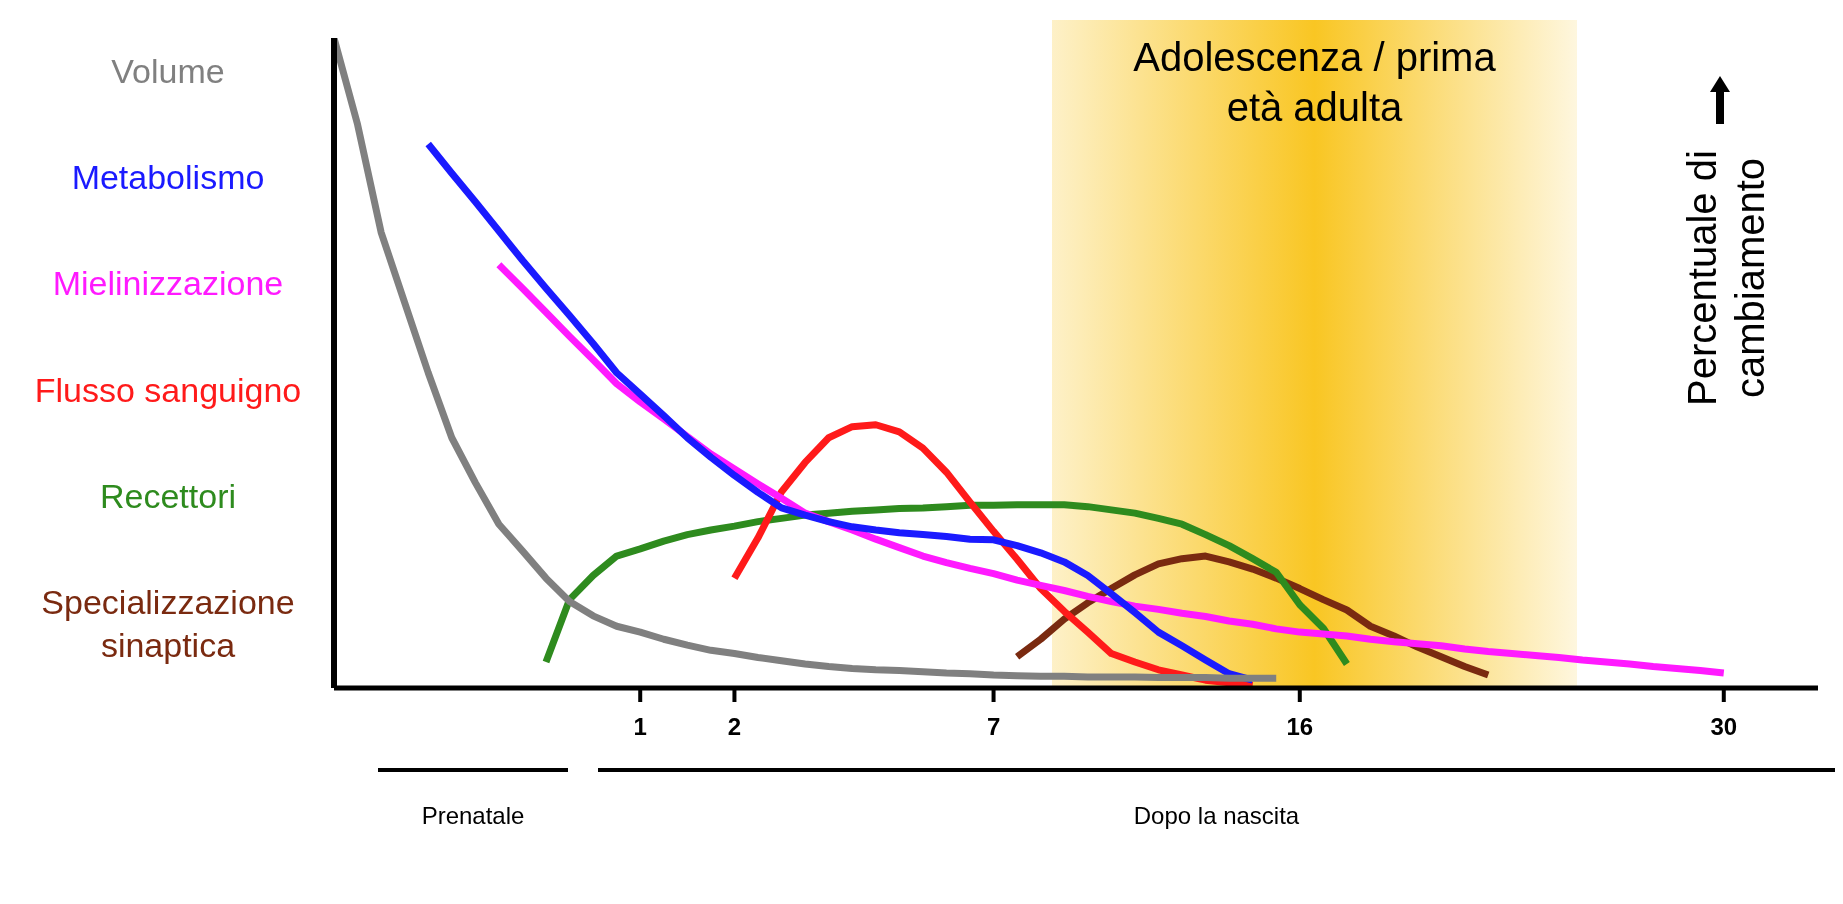  Describe the element at coordinates (1314, 82) in the screenshot. I see `annotation: Adolescenza / prima età adulta` at that location.